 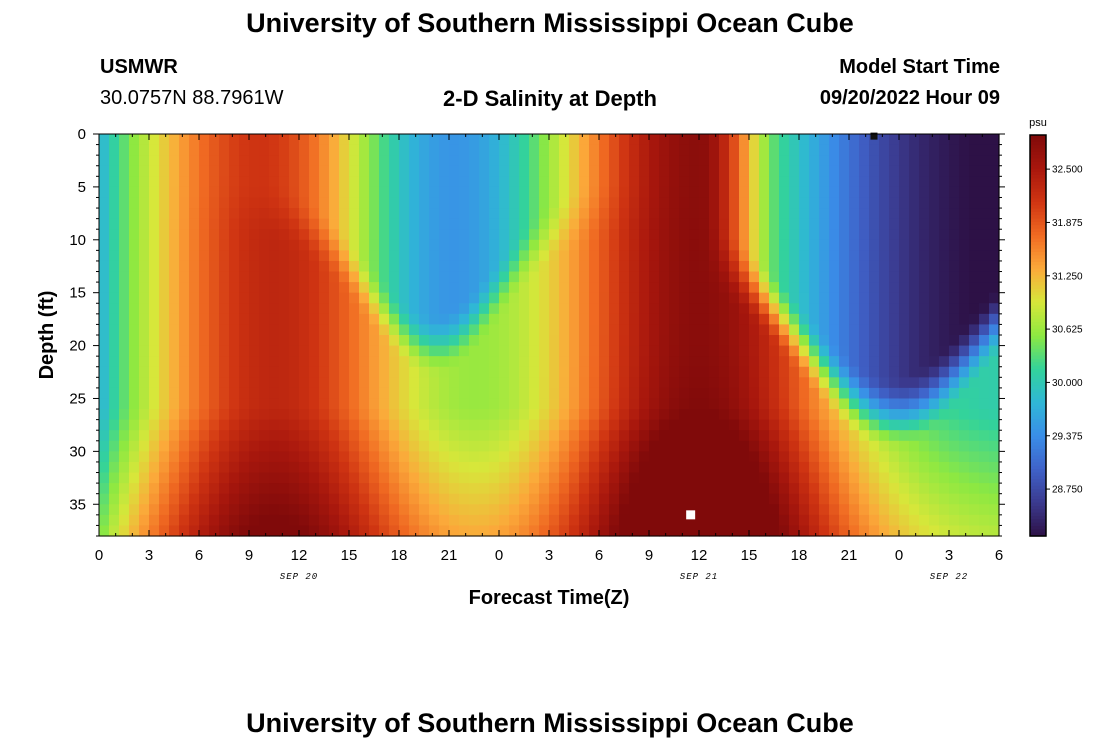 I want to click on x-tick-label: 3, so click(x=149, y=555).